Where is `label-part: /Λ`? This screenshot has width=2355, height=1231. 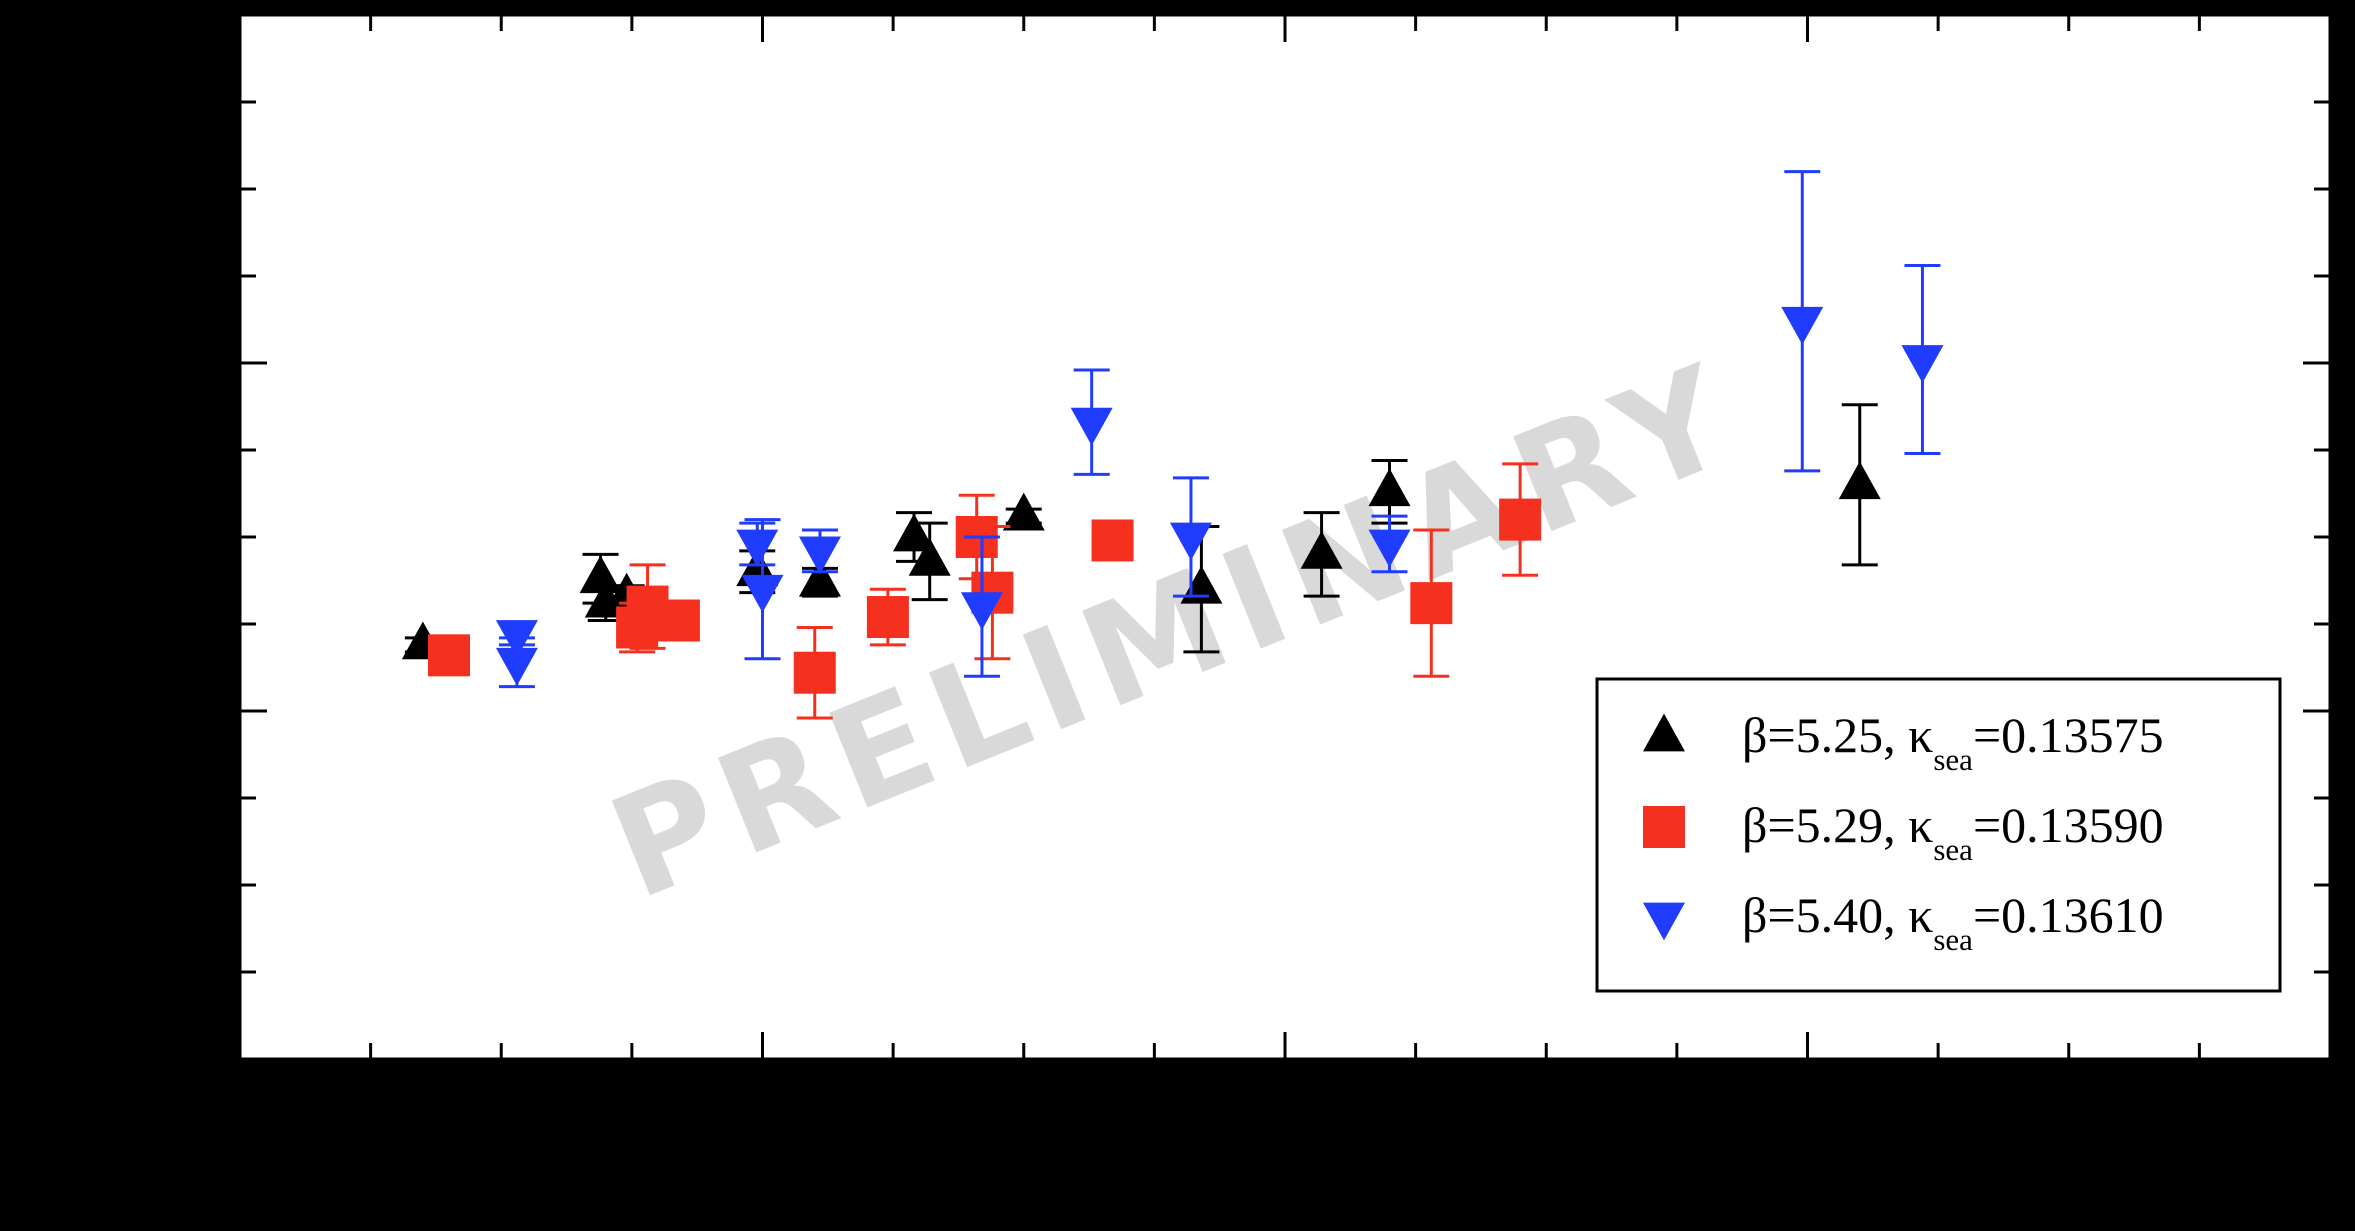
label-part: /Λ is located at coordinates (81, 597).